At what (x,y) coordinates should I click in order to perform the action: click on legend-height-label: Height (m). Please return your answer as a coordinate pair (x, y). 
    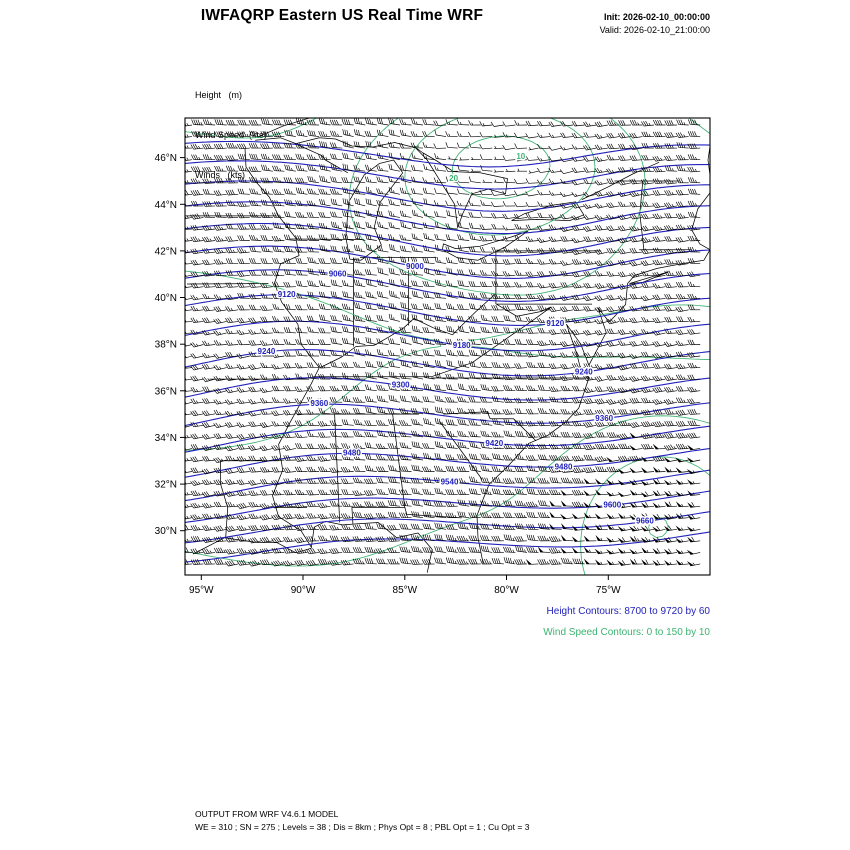
    Looking at the image, I should click on (219, 94).